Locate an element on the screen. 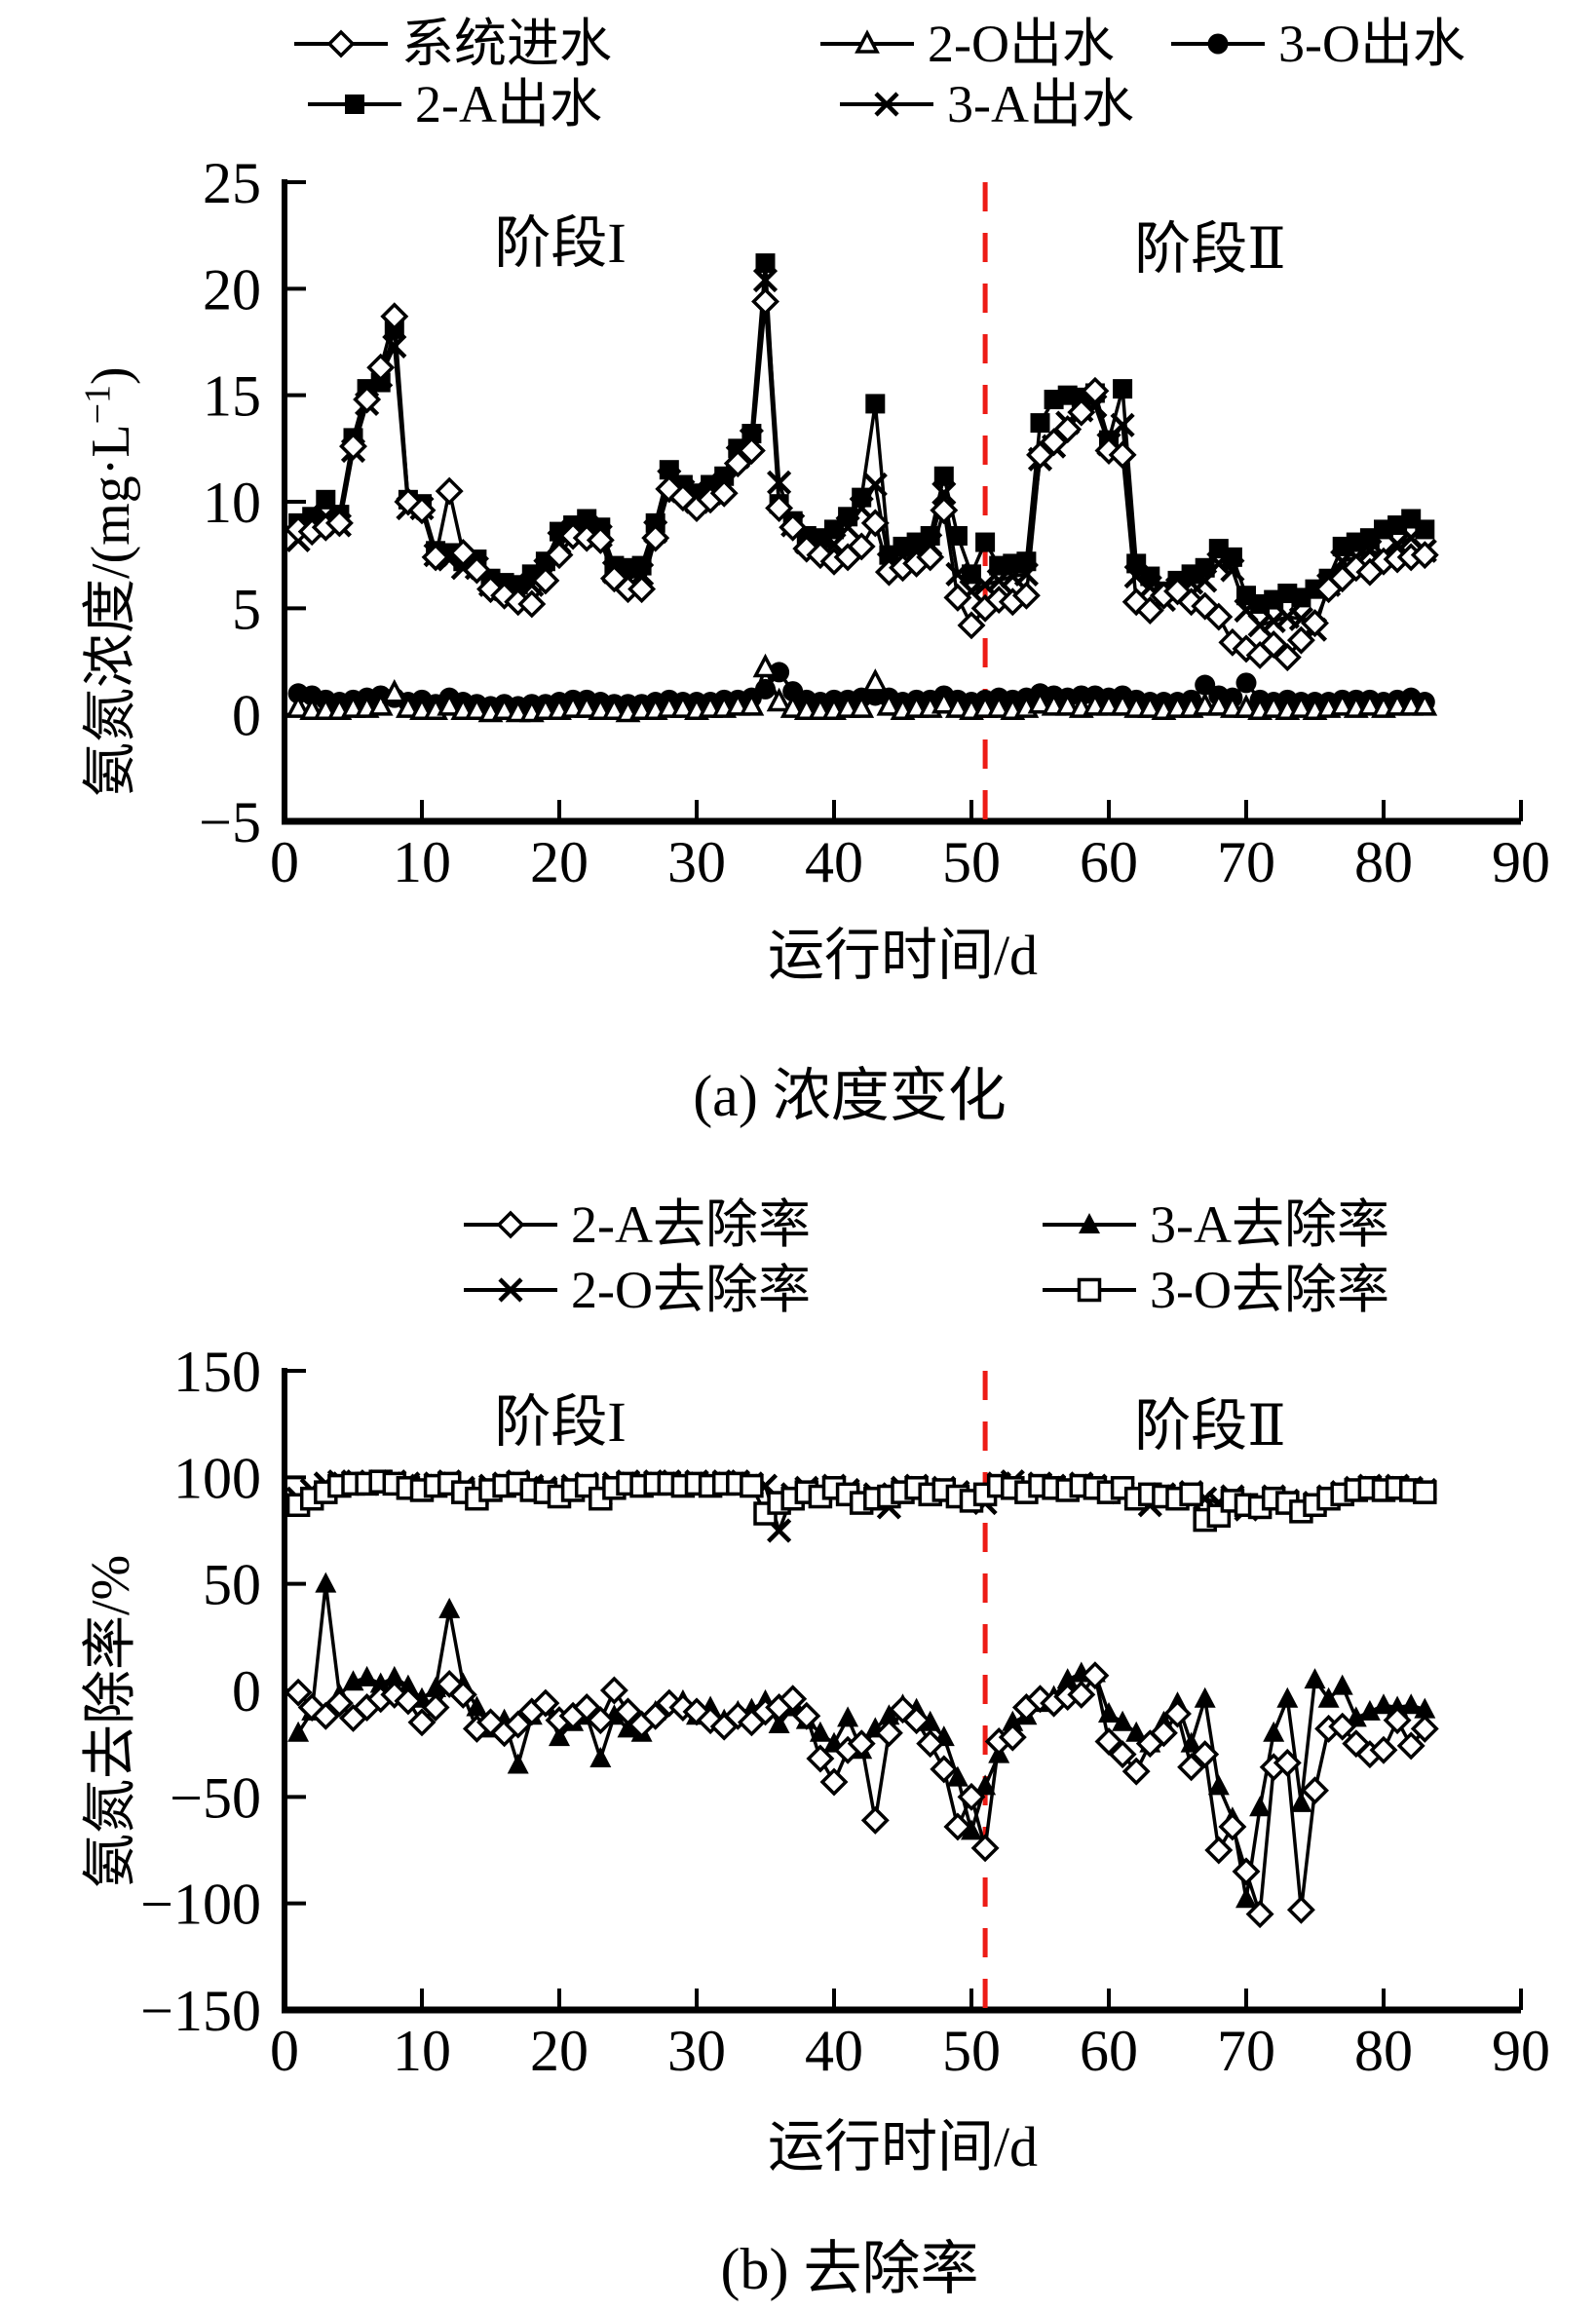 The height and width of the screenshot is (2311, 1596). legend-label: 3-A去除率 is located at coordinates (1270, 1224).